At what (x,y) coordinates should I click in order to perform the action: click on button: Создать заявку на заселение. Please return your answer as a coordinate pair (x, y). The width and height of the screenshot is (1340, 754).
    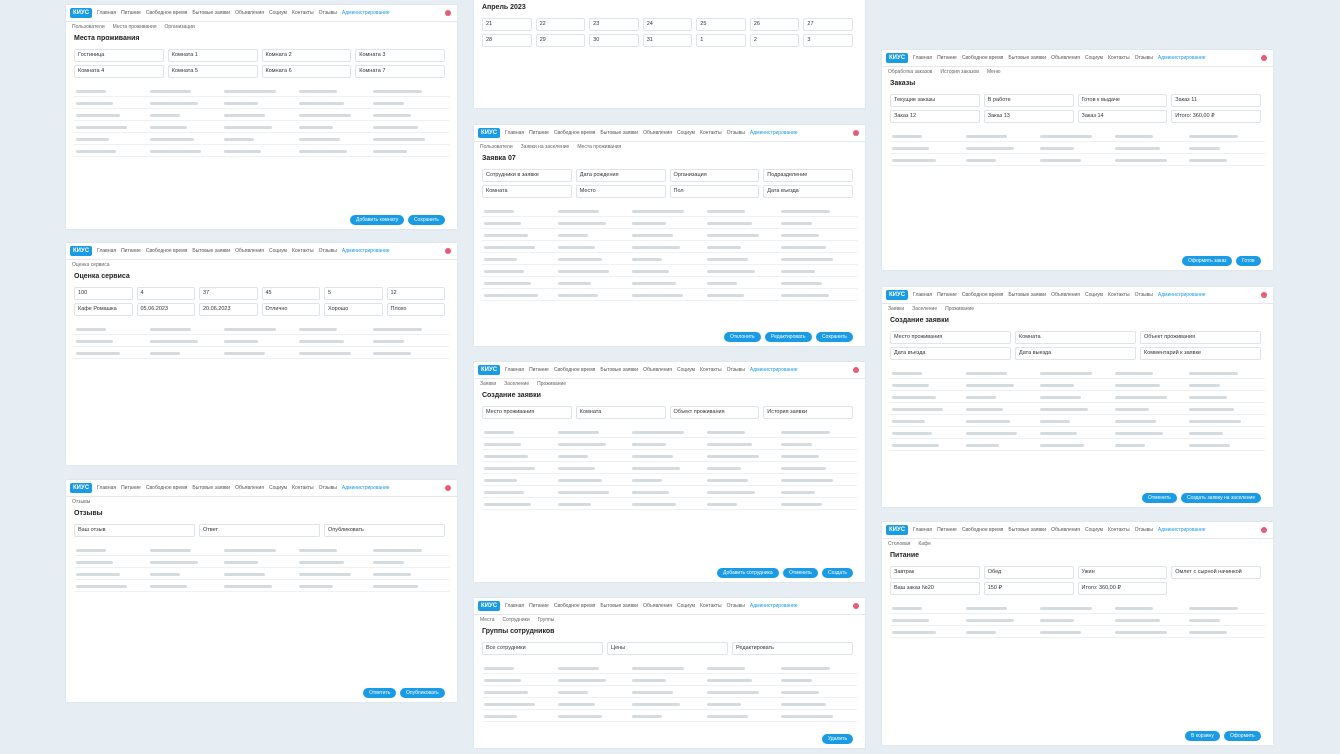
    Looking at the image, I should click on (1221, 498).